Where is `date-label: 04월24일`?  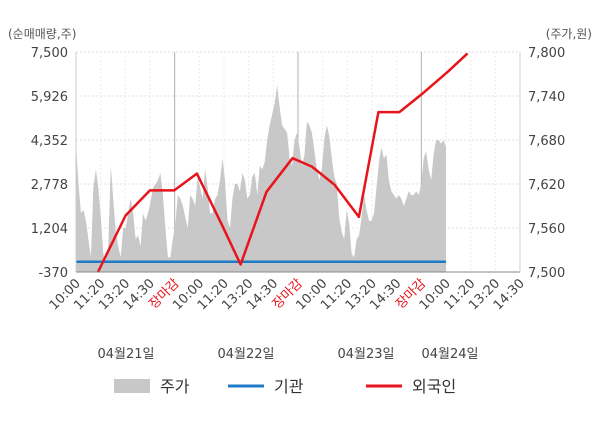 date-label: 04월24일 is located at coordinates (449, 354).